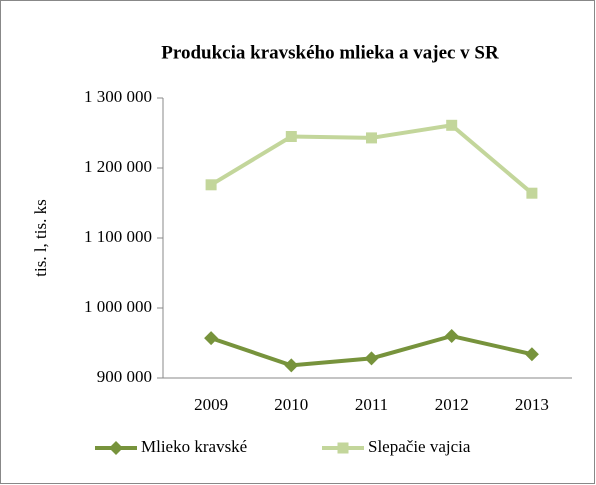 The image size is (596, 485). What do you see at coordinates (419, 446) in the screenshot?
I see `legend-label: Slepačie vajcia` at bounding box center [419, 446].